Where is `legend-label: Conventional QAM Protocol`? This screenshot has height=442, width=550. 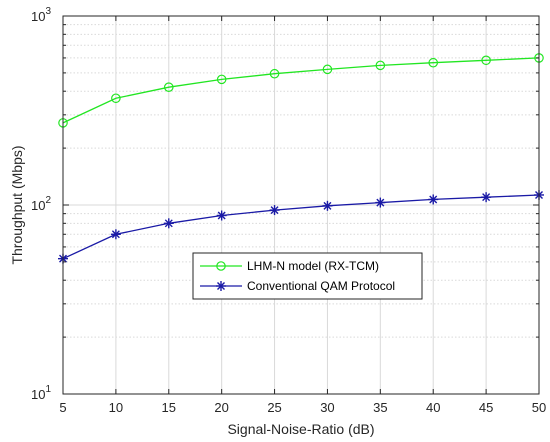 legend-label: Conventional QAM Protocol is located at coordinates (321, 286).